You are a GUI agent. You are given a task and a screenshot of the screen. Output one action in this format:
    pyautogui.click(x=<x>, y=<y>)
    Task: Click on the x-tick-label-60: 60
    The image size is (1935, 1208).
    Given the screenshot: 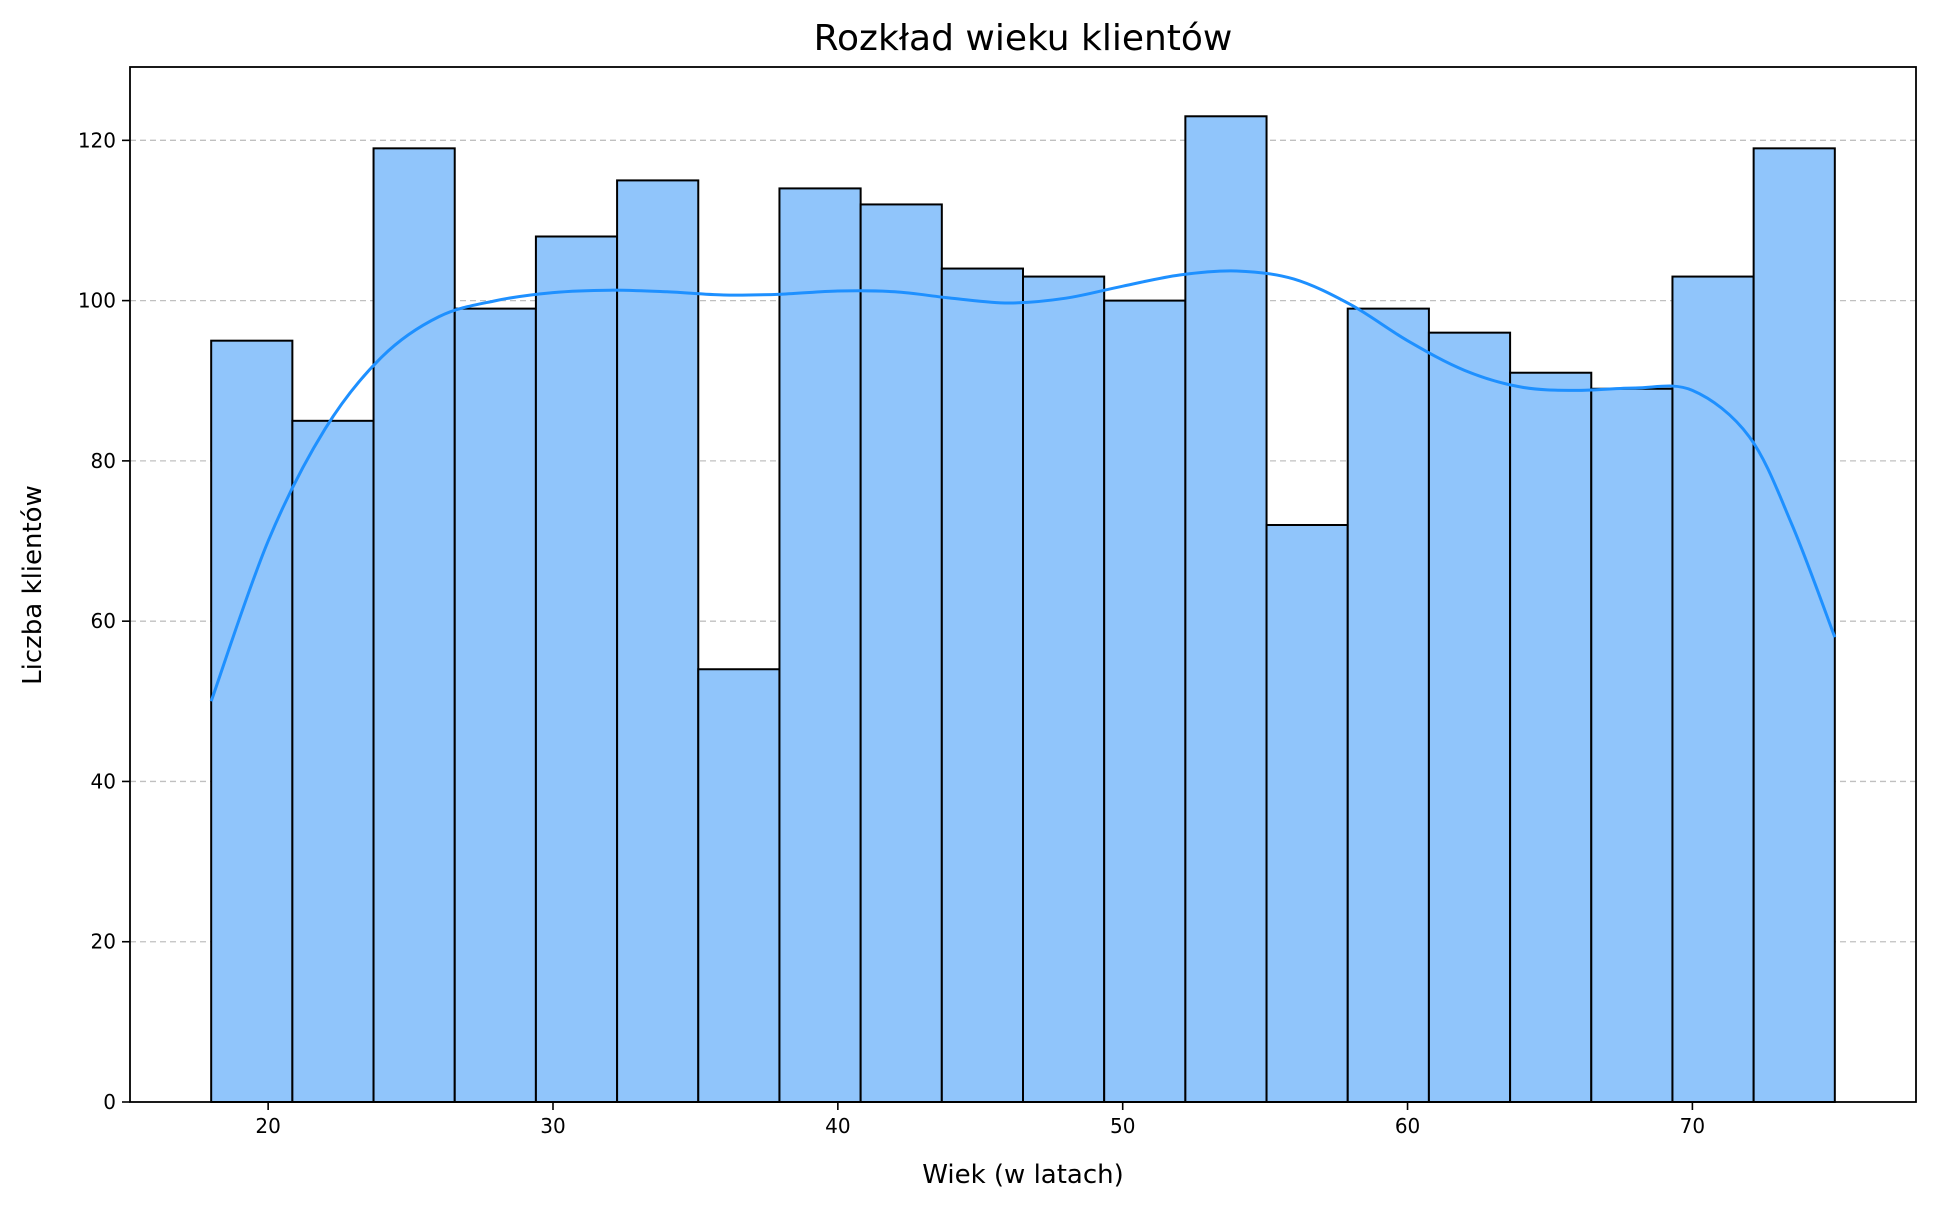 What is the action you would take?
    pyautogui.click(x=1407, y=1126)
    